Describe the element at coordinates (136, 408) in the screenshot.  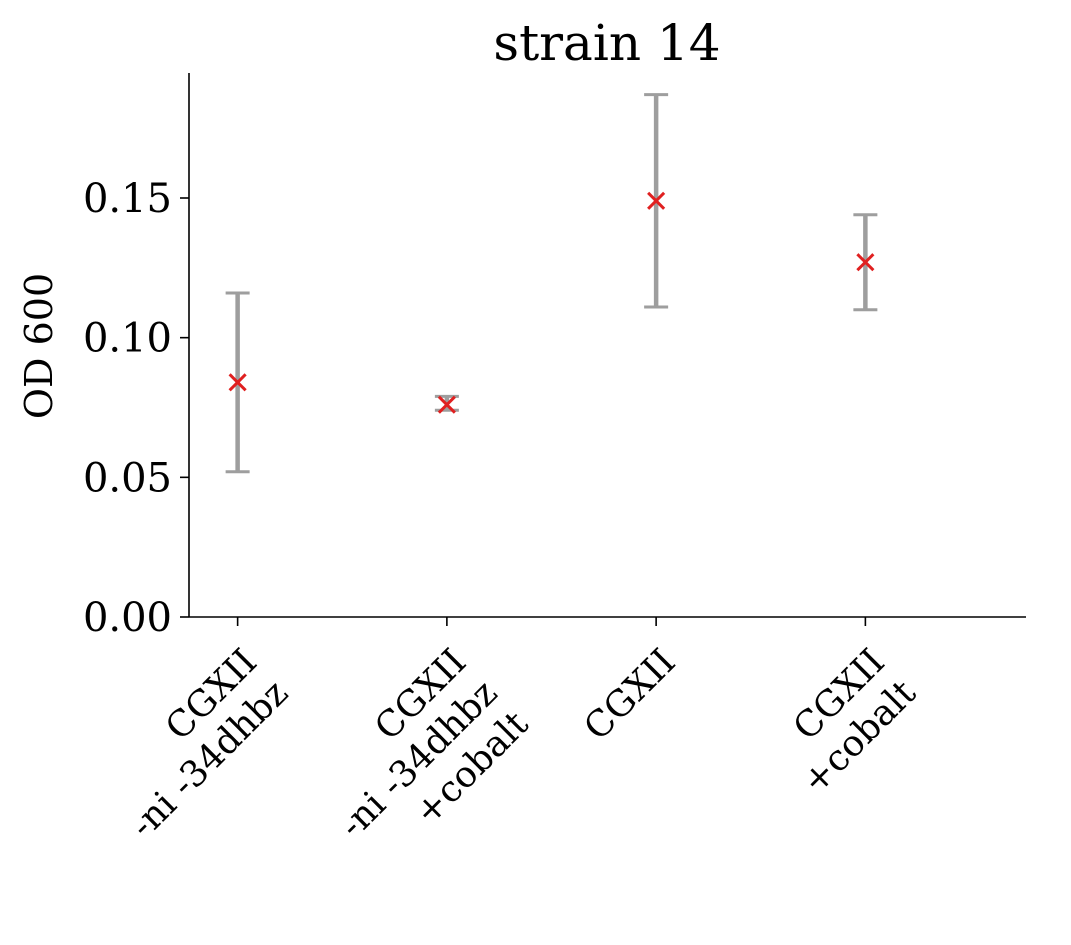
I see `y-ticks: 0.00 0.05 0.10 0.15` at that location.